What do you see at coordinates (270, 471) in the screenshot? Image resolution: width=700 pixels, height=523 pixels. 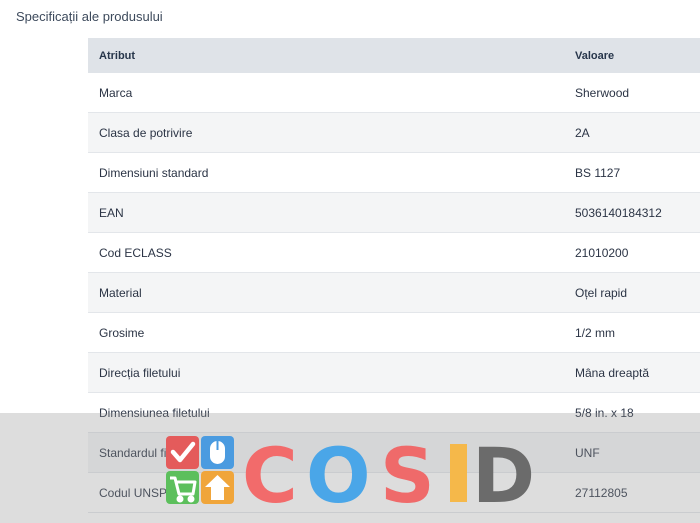 I see `svg-text: C` at bounding box center [270, 471].